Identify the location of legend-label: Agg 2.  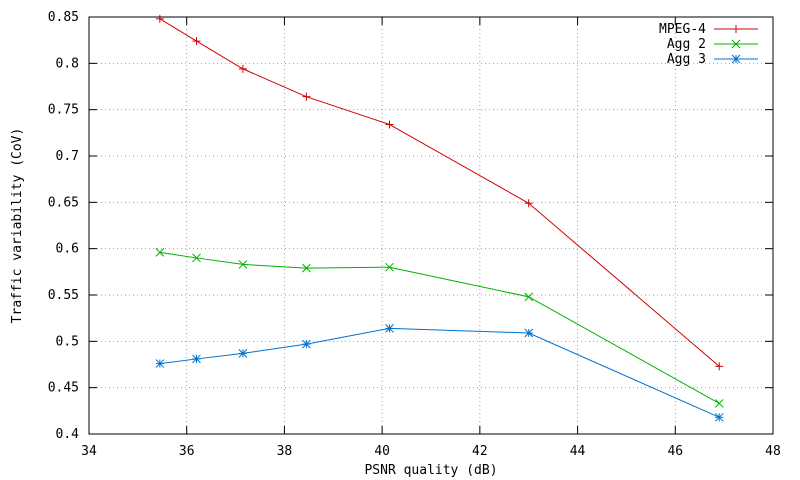
(686, 44).